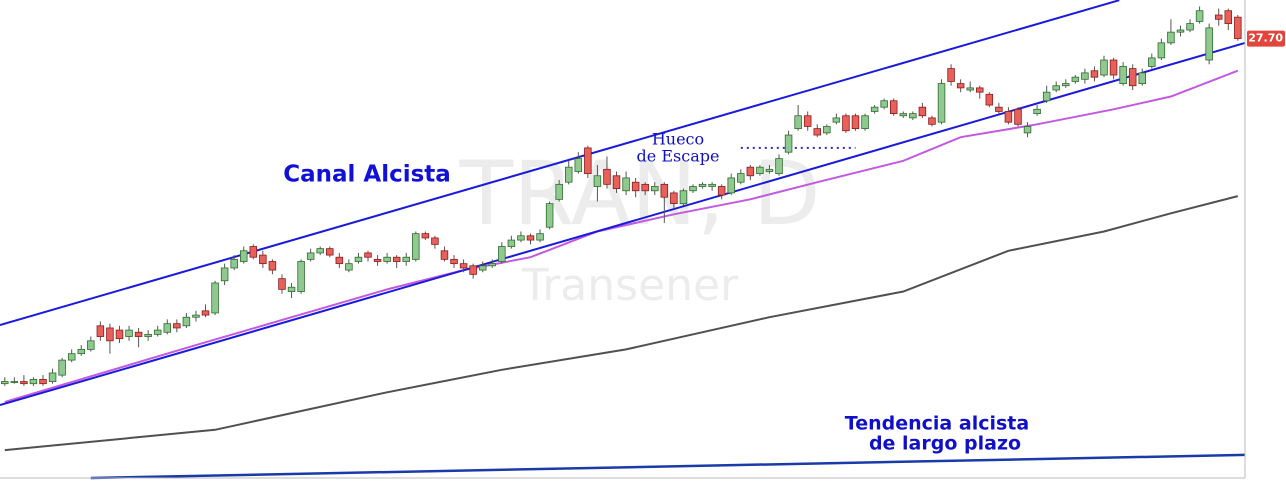 This screenshot has width=1286, height=497. I want to click on annotation: Tendencia alcista, so click(937, 424).